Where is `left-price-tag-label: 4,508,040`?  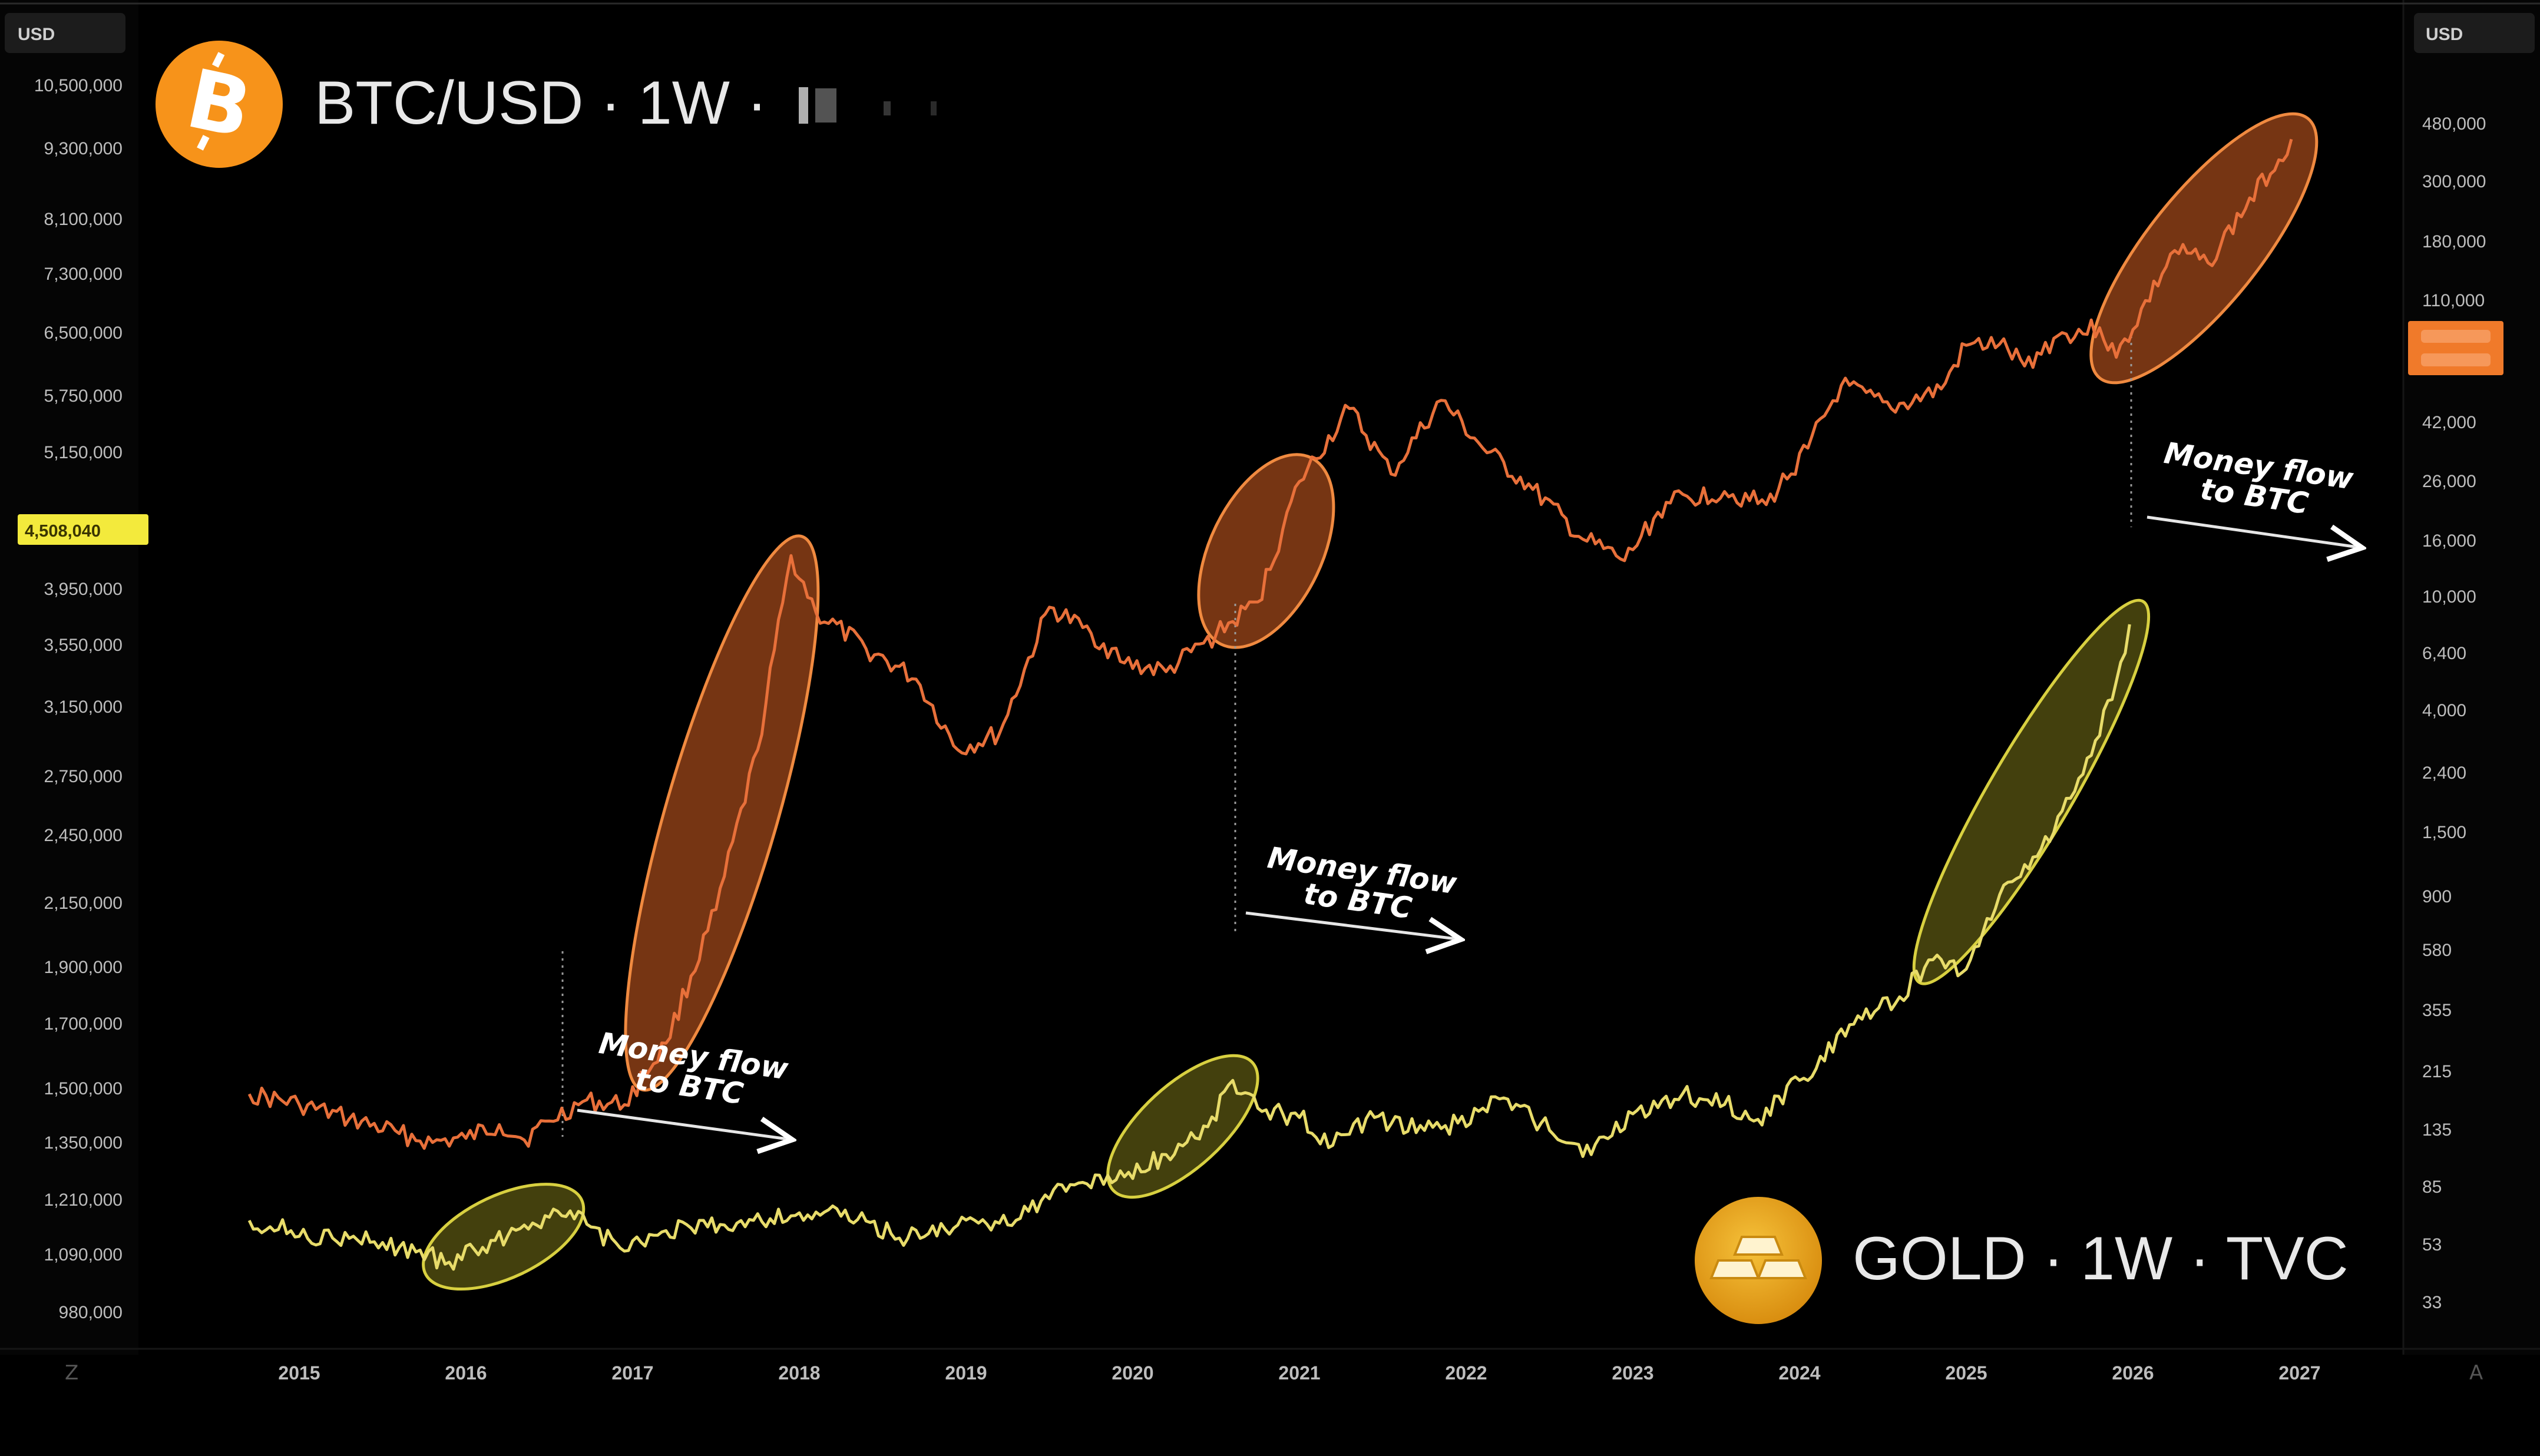
left-price-tag-label: 4,508,040 is located at coordinates (63, 531).